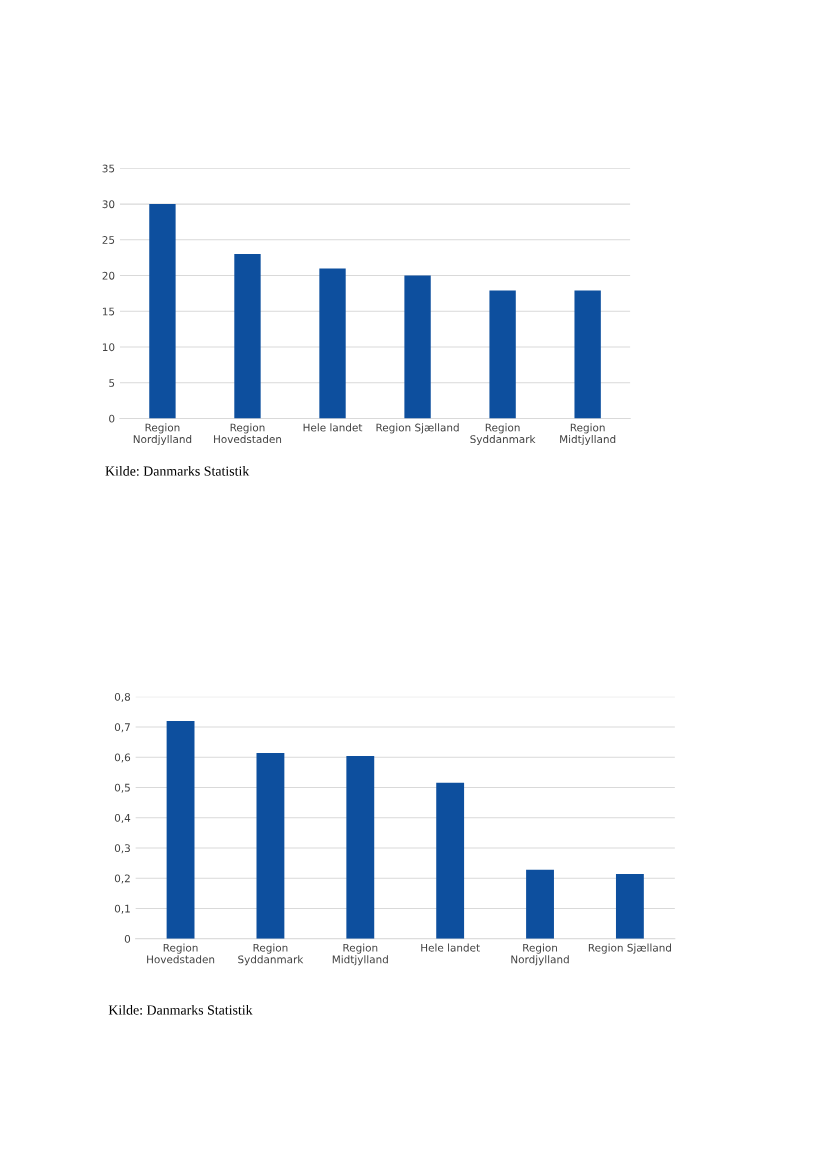 Image resolution: width=827 pixels, height=1169 pixels. I want to click on y-tick-label: 0,1, so click(122, 909).